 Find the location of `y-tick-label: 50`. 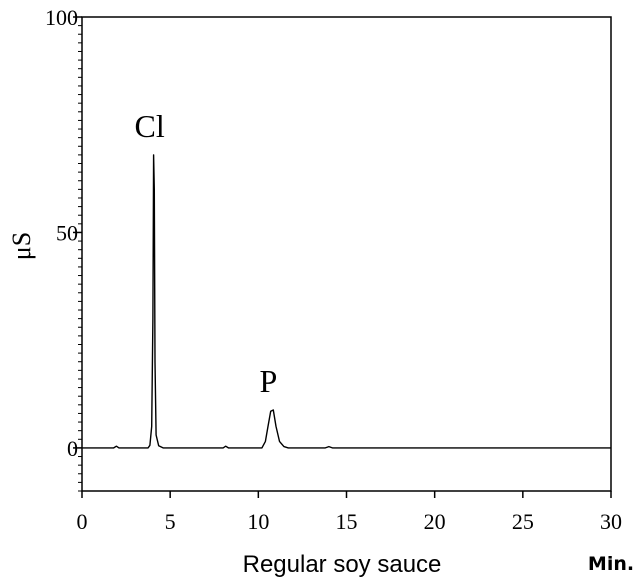

y-tick-label: 50 is located at coordinates (67, 232).